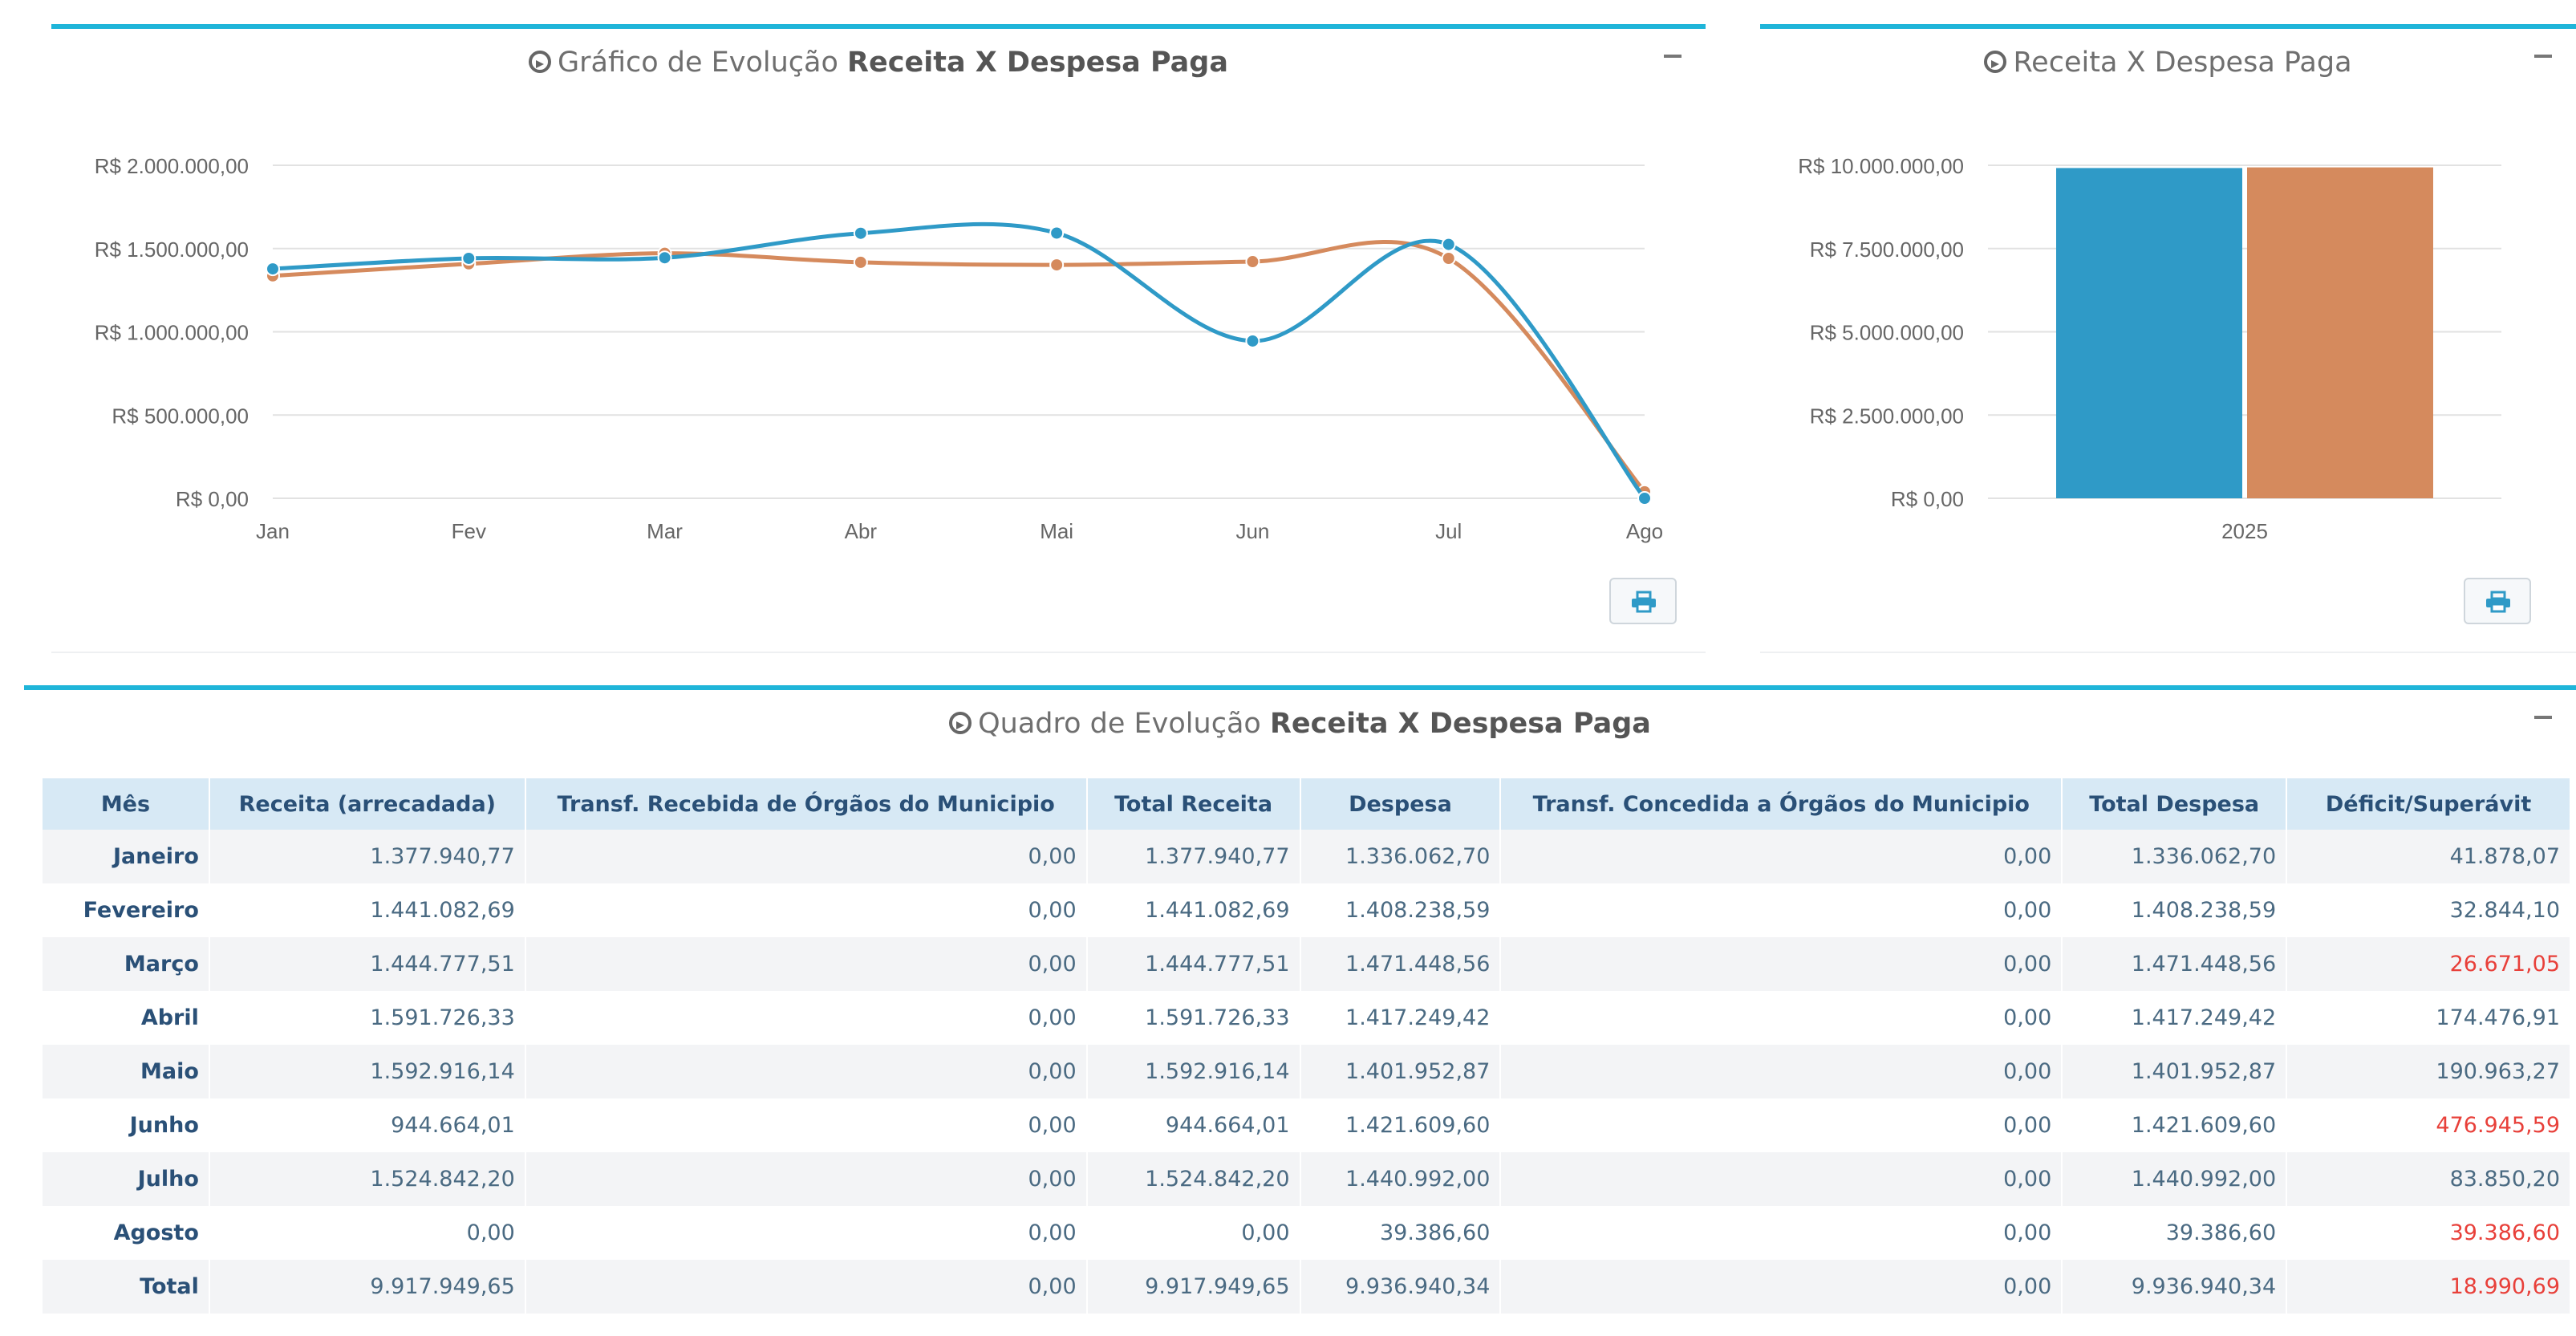 The height and width of the screenshot is (1336, 2576). Describe the element at coordinates (2543, 717) in the screenshot. I see `collapse-table-button` at that location.